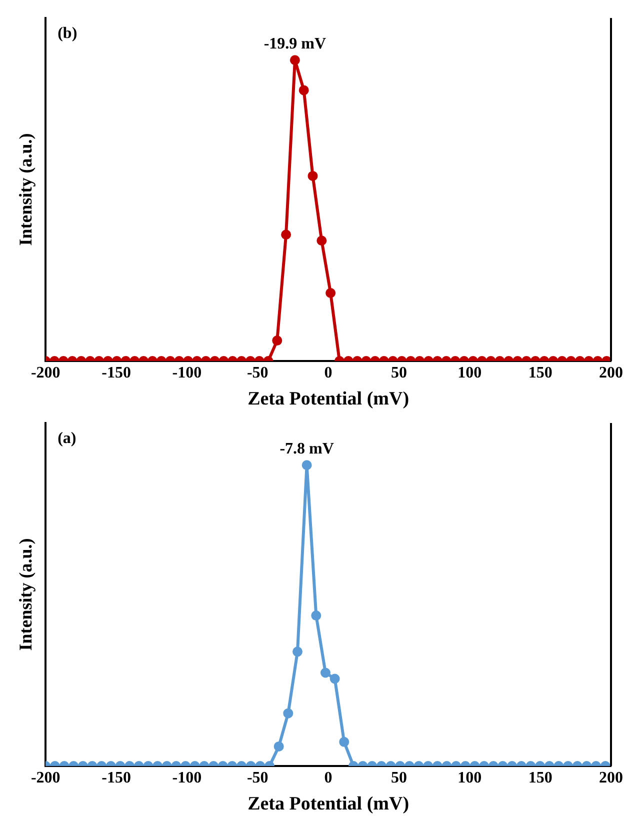 The height and width of the screenshot is (831, 634). What do you see at coordinates (307, 449) in the screenshot?
I see `annotation: -7.8 mV` at bounding box center [307, 449].